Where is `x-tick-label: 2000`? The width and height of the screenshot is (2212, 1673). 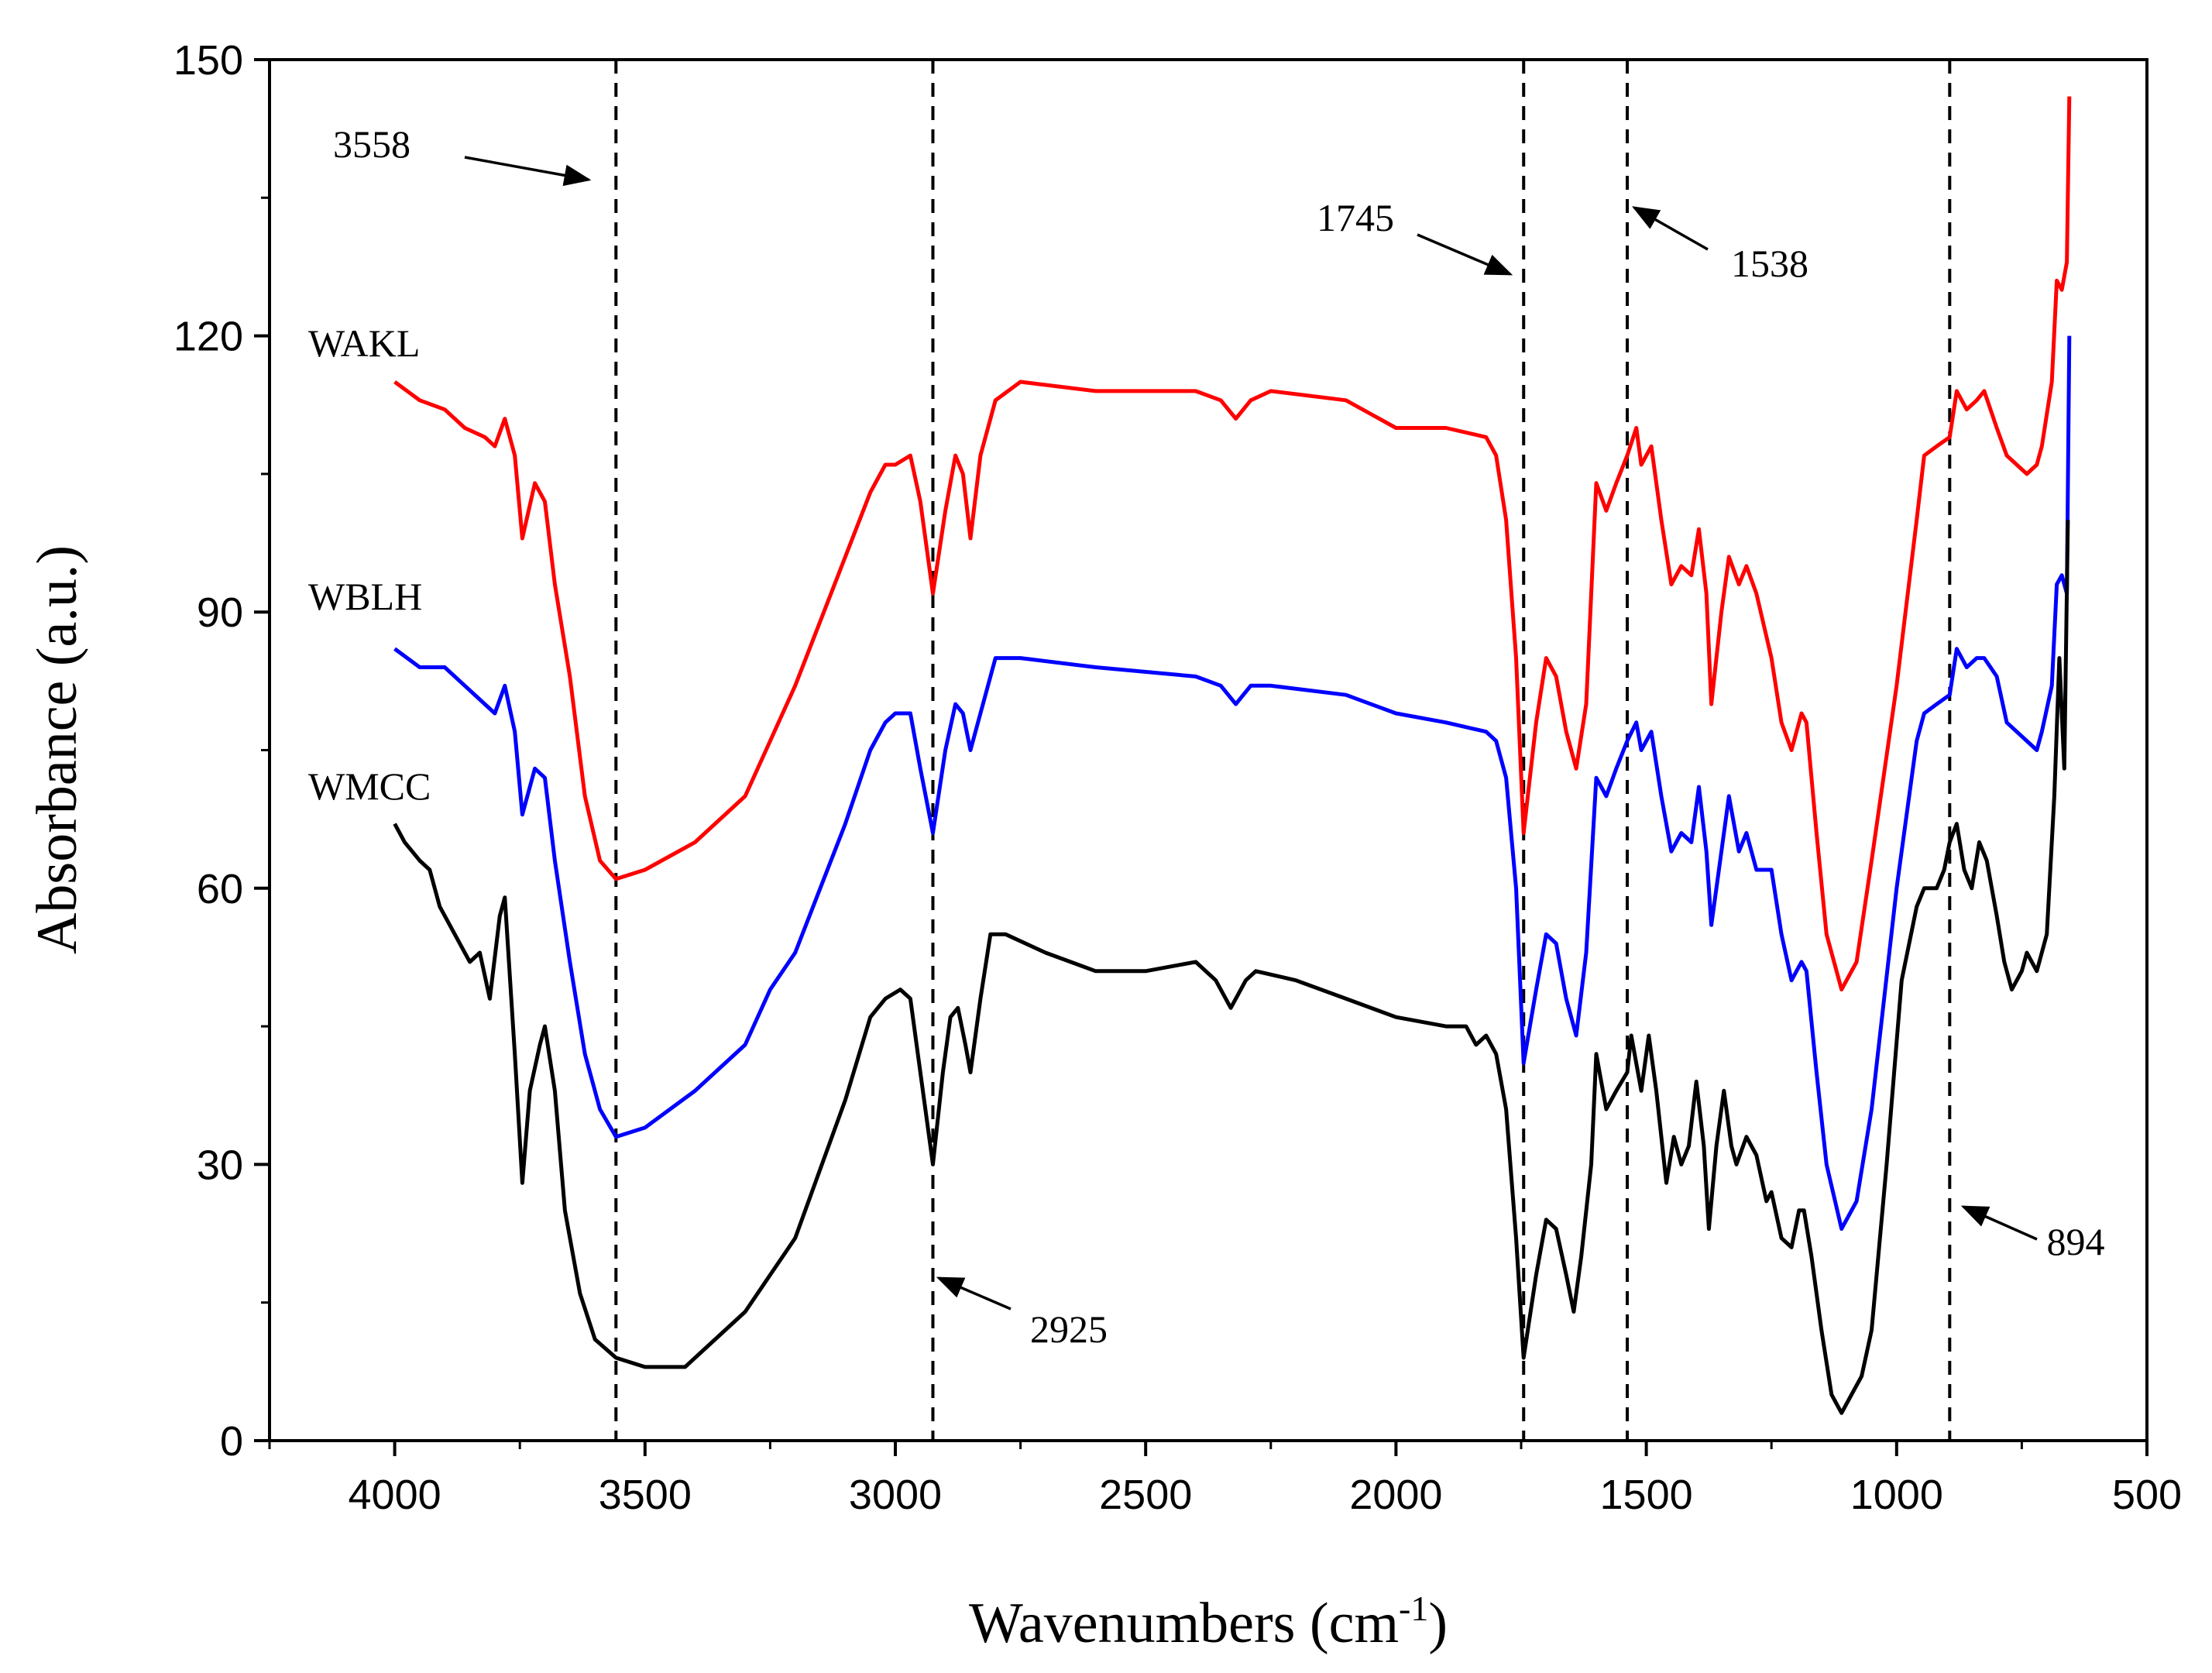 x-tick-label: 2000 is located at coordinates (1395, 1495).